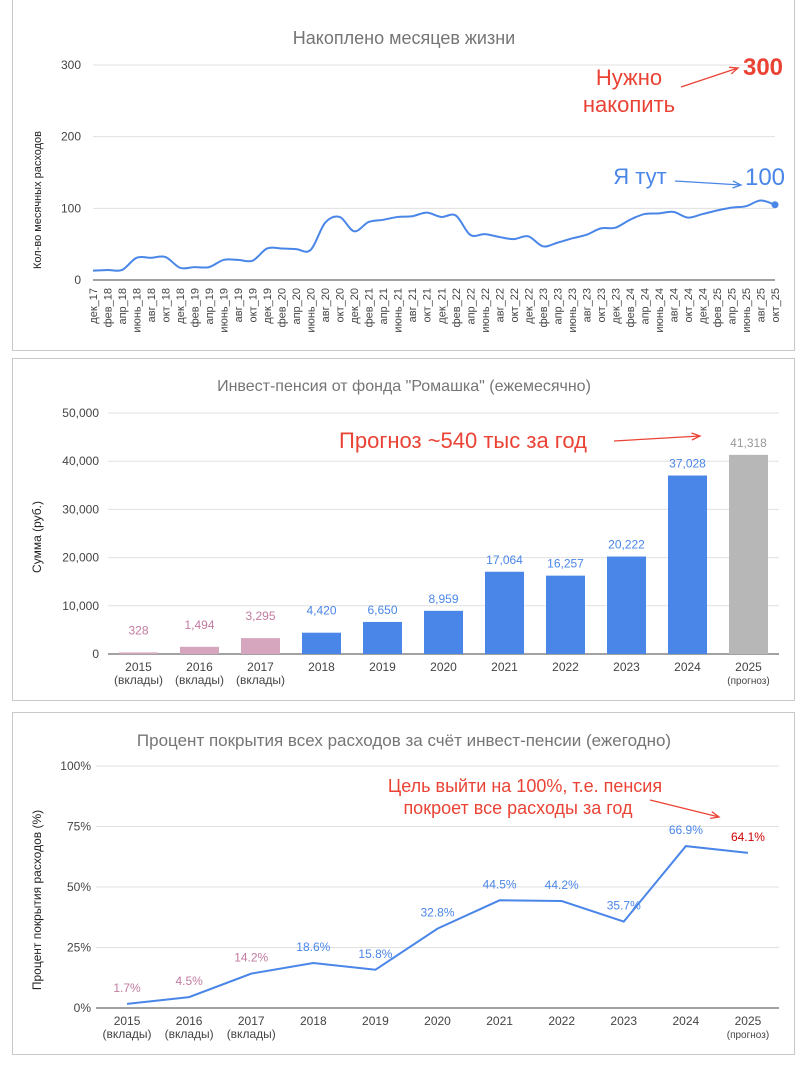  What do you see at coordinates (500, 884) in the screenshot?
I see `data-label: 44.5%` at bounding box center [500, 884].